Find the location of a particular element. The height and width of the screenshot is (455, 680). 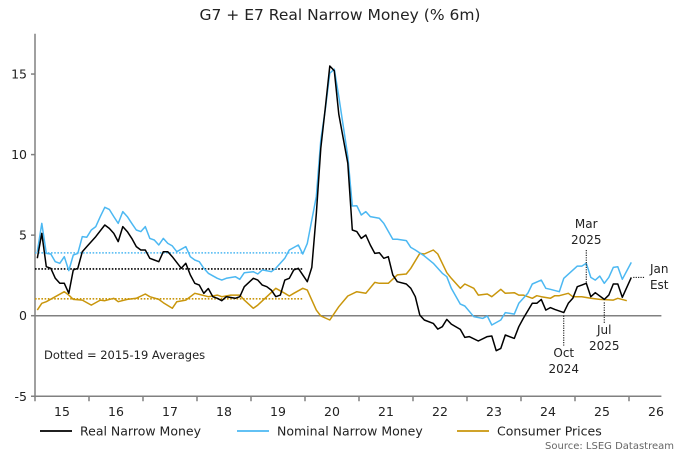

x-tick-label: 24 is located at coordinates (548, 411).